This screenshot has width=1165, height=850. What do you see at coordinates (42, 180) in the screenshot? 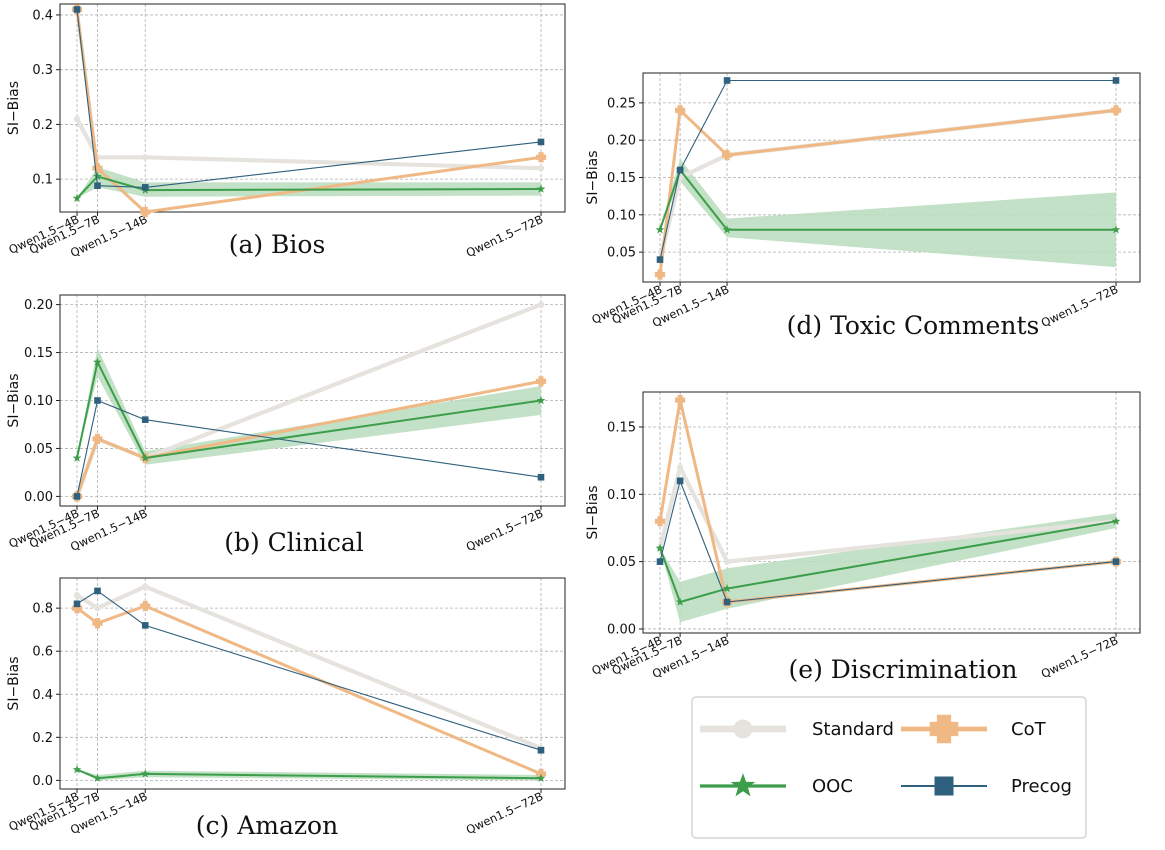
I see `y-tick-label: 0.1` at bounding box center [42, 180].